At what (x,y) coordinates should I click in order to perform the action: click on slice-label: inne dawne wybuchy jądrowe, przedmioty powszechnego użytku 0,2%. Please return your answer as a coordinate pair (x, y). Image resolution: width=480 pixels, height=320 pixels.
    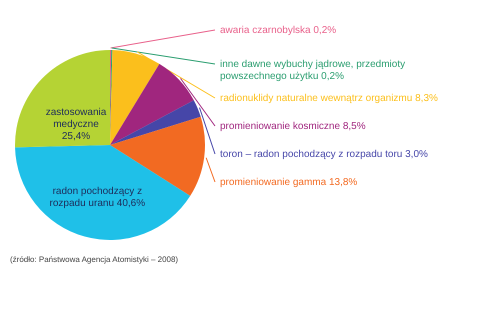
    Looking at the image, I should click on (313, 70).